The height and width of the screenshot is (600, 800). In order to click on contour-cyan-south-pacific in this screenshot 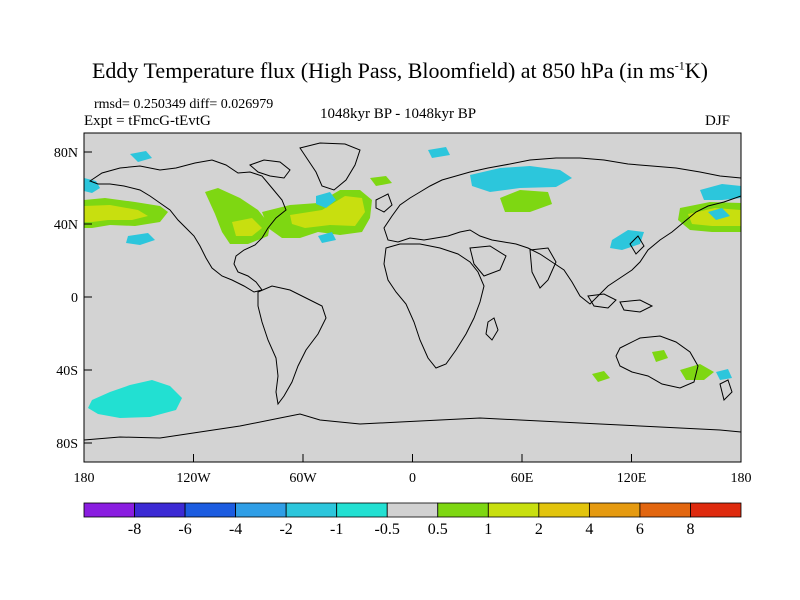, I will do `click(135, 399)`.